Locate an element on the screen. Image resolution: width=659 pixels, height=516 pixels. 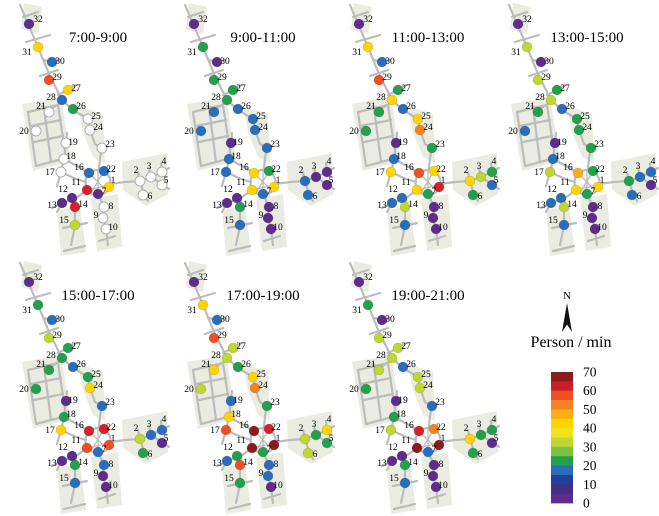
count-point-label-21: 21 is located at coordinates (371, 365).